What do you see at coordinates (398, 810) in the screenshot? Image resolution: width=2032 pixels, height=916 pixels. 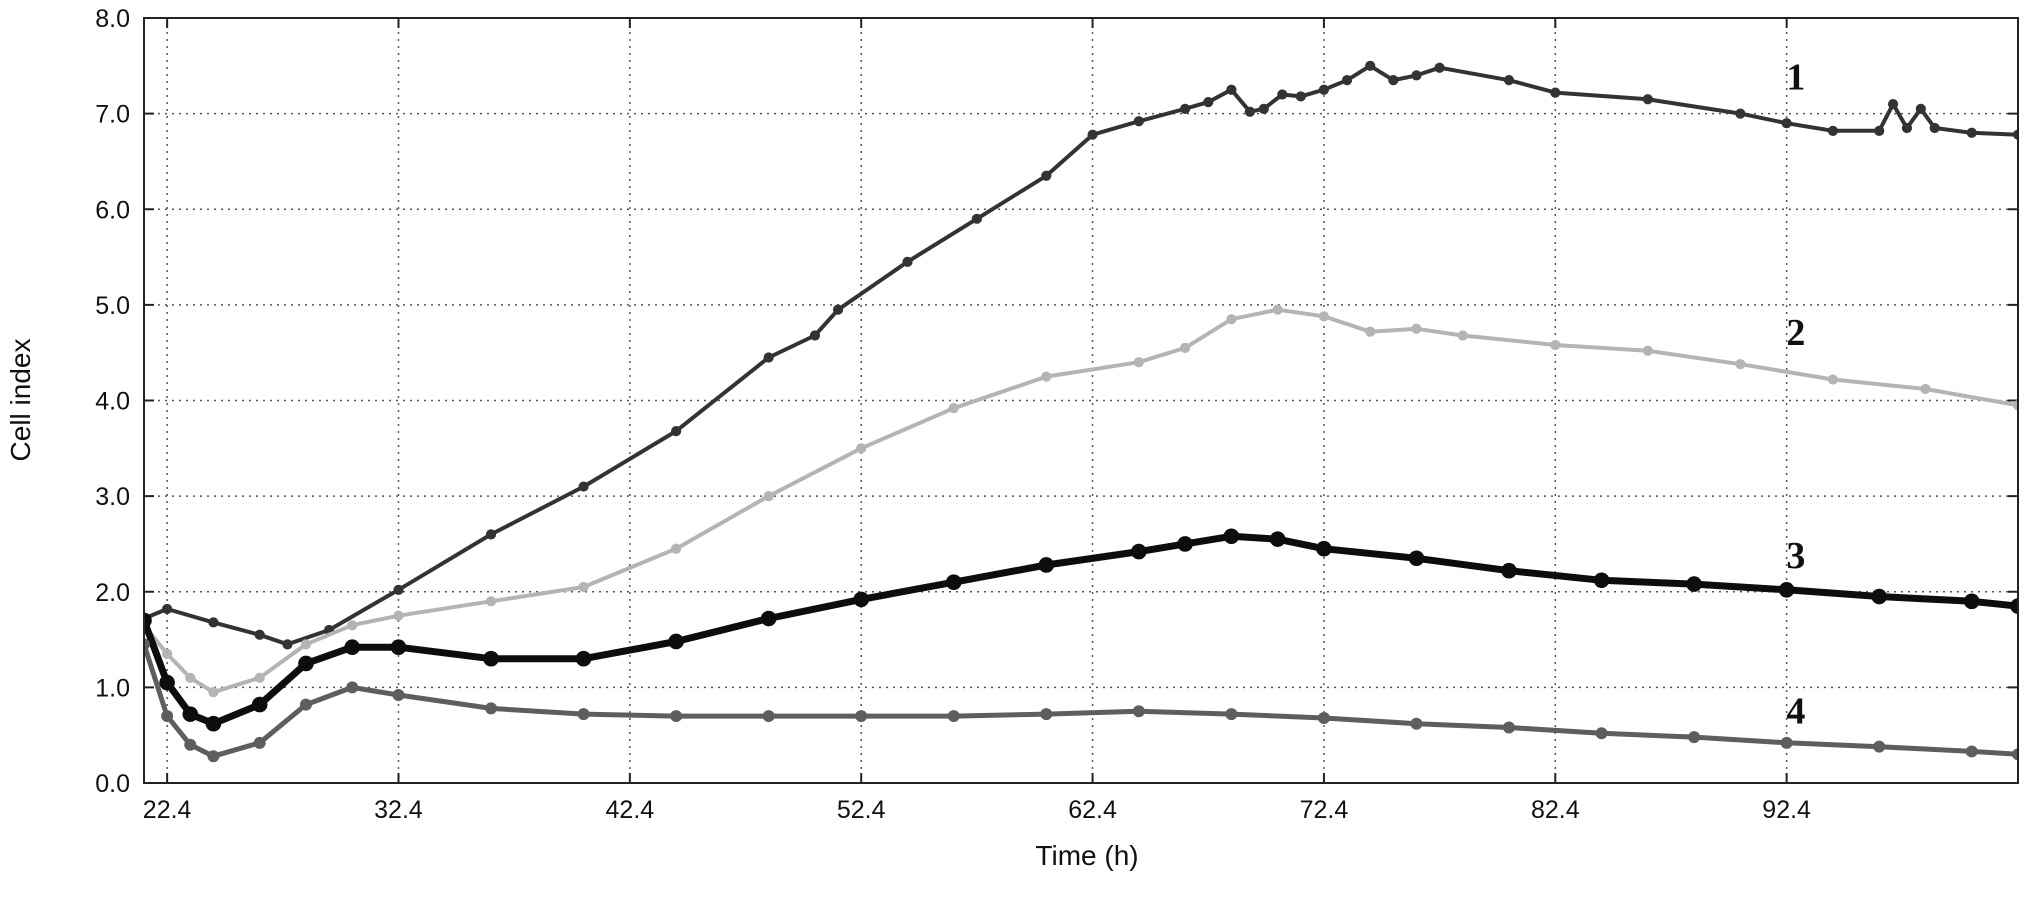 I see `x-tick-label: 32.4` at bounding box center [398, 810].